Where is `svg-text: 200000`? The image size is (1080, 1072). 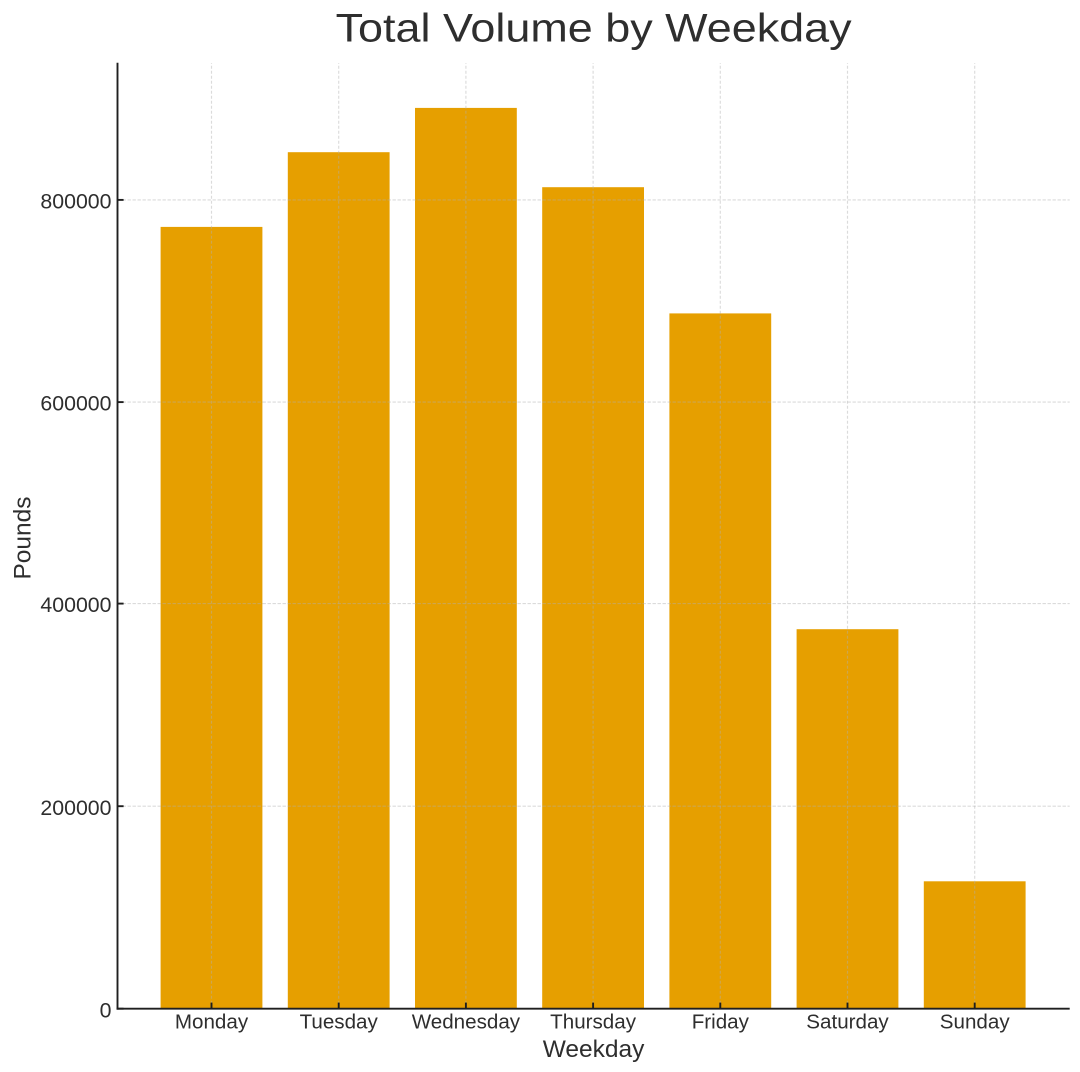 svg-text: 200000 is located at coordinates (75, 808).